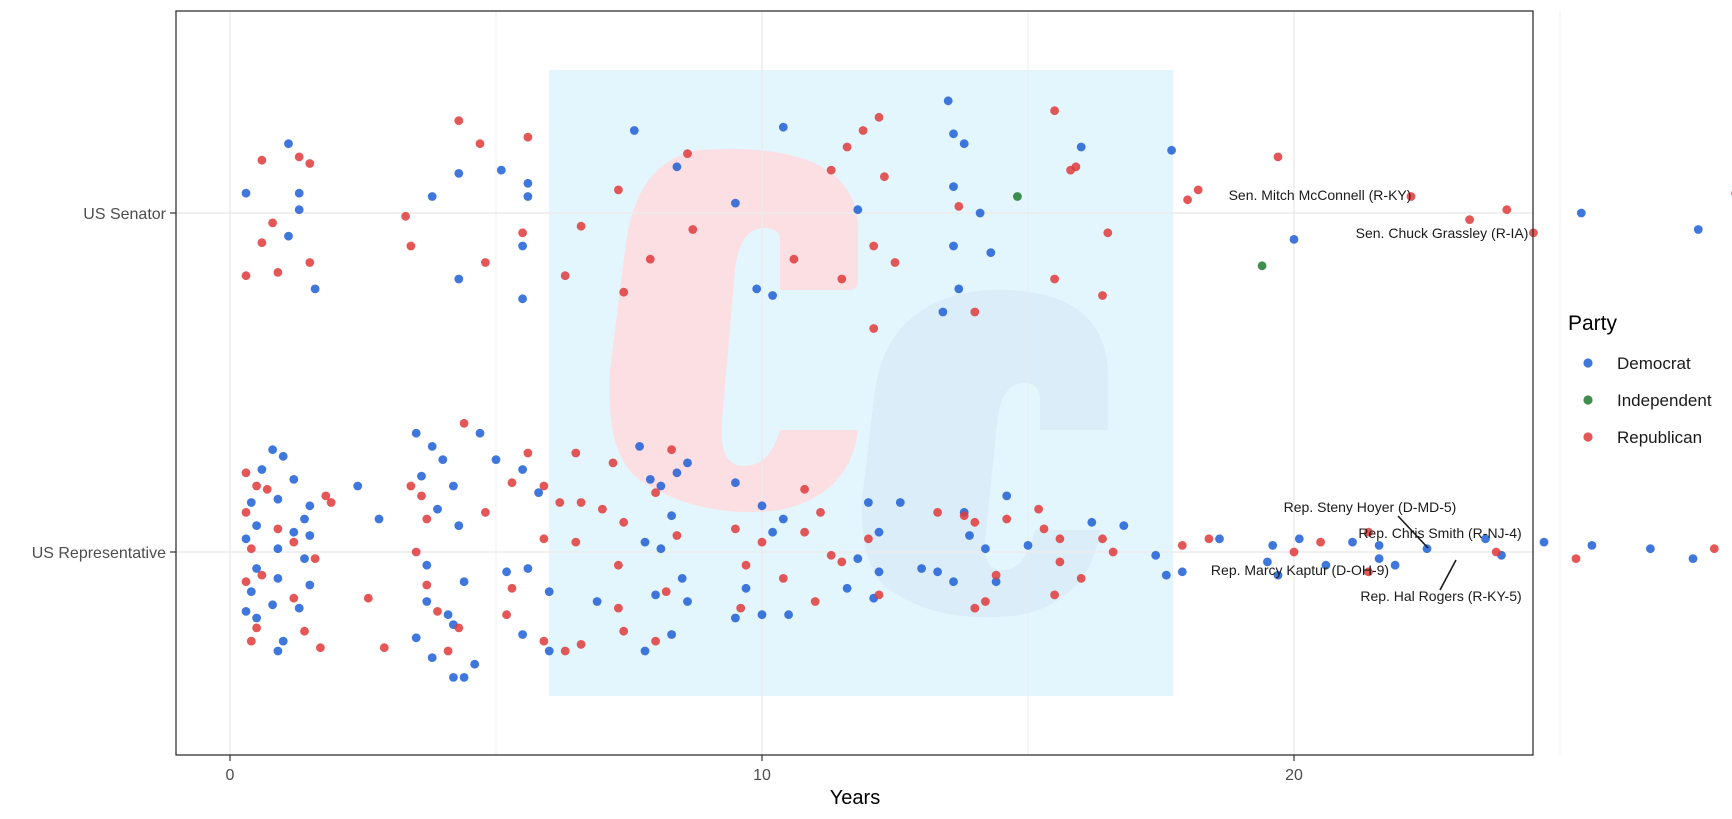 Image resolution: width=1732 pixels, height=819 pixels. I want to click on point-independent, so click(1017, 196).